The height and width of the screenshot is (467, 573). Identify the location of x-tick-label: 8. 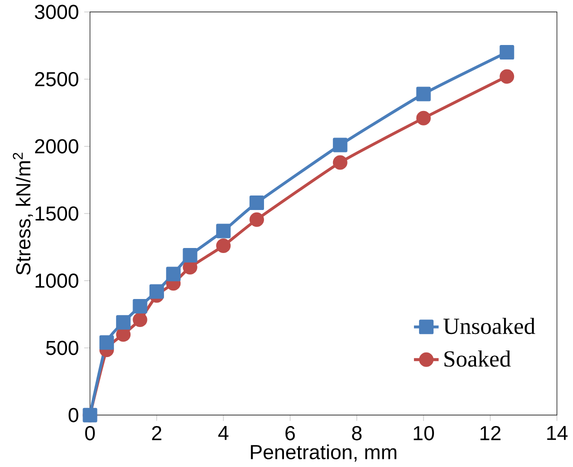
(357, 433).